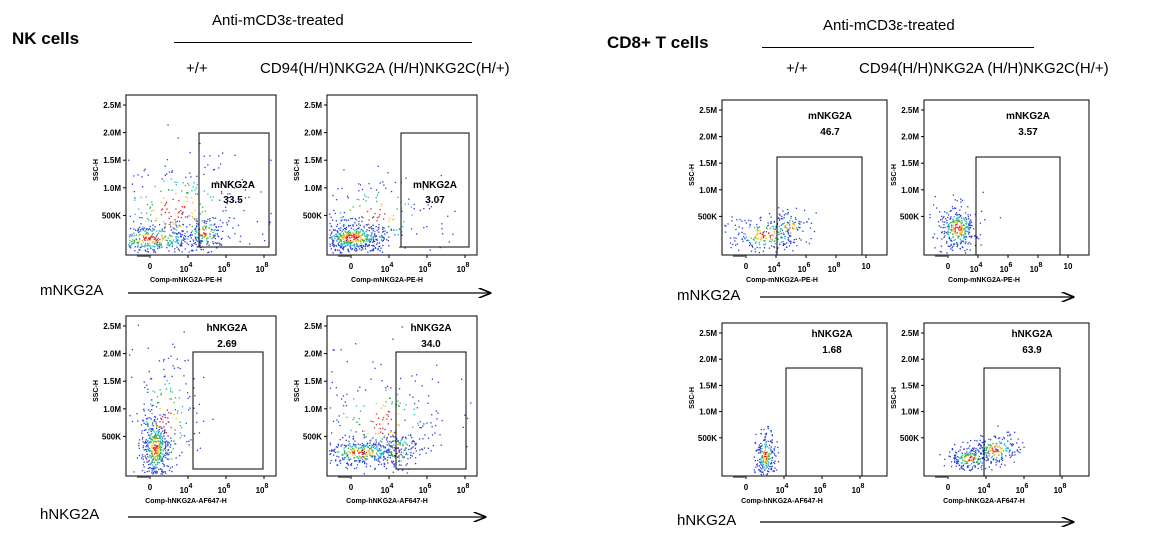 The height and width of the screenshot is (538, 1155). I want to click on x-tick-label: 10⁴, so click(387, 268).